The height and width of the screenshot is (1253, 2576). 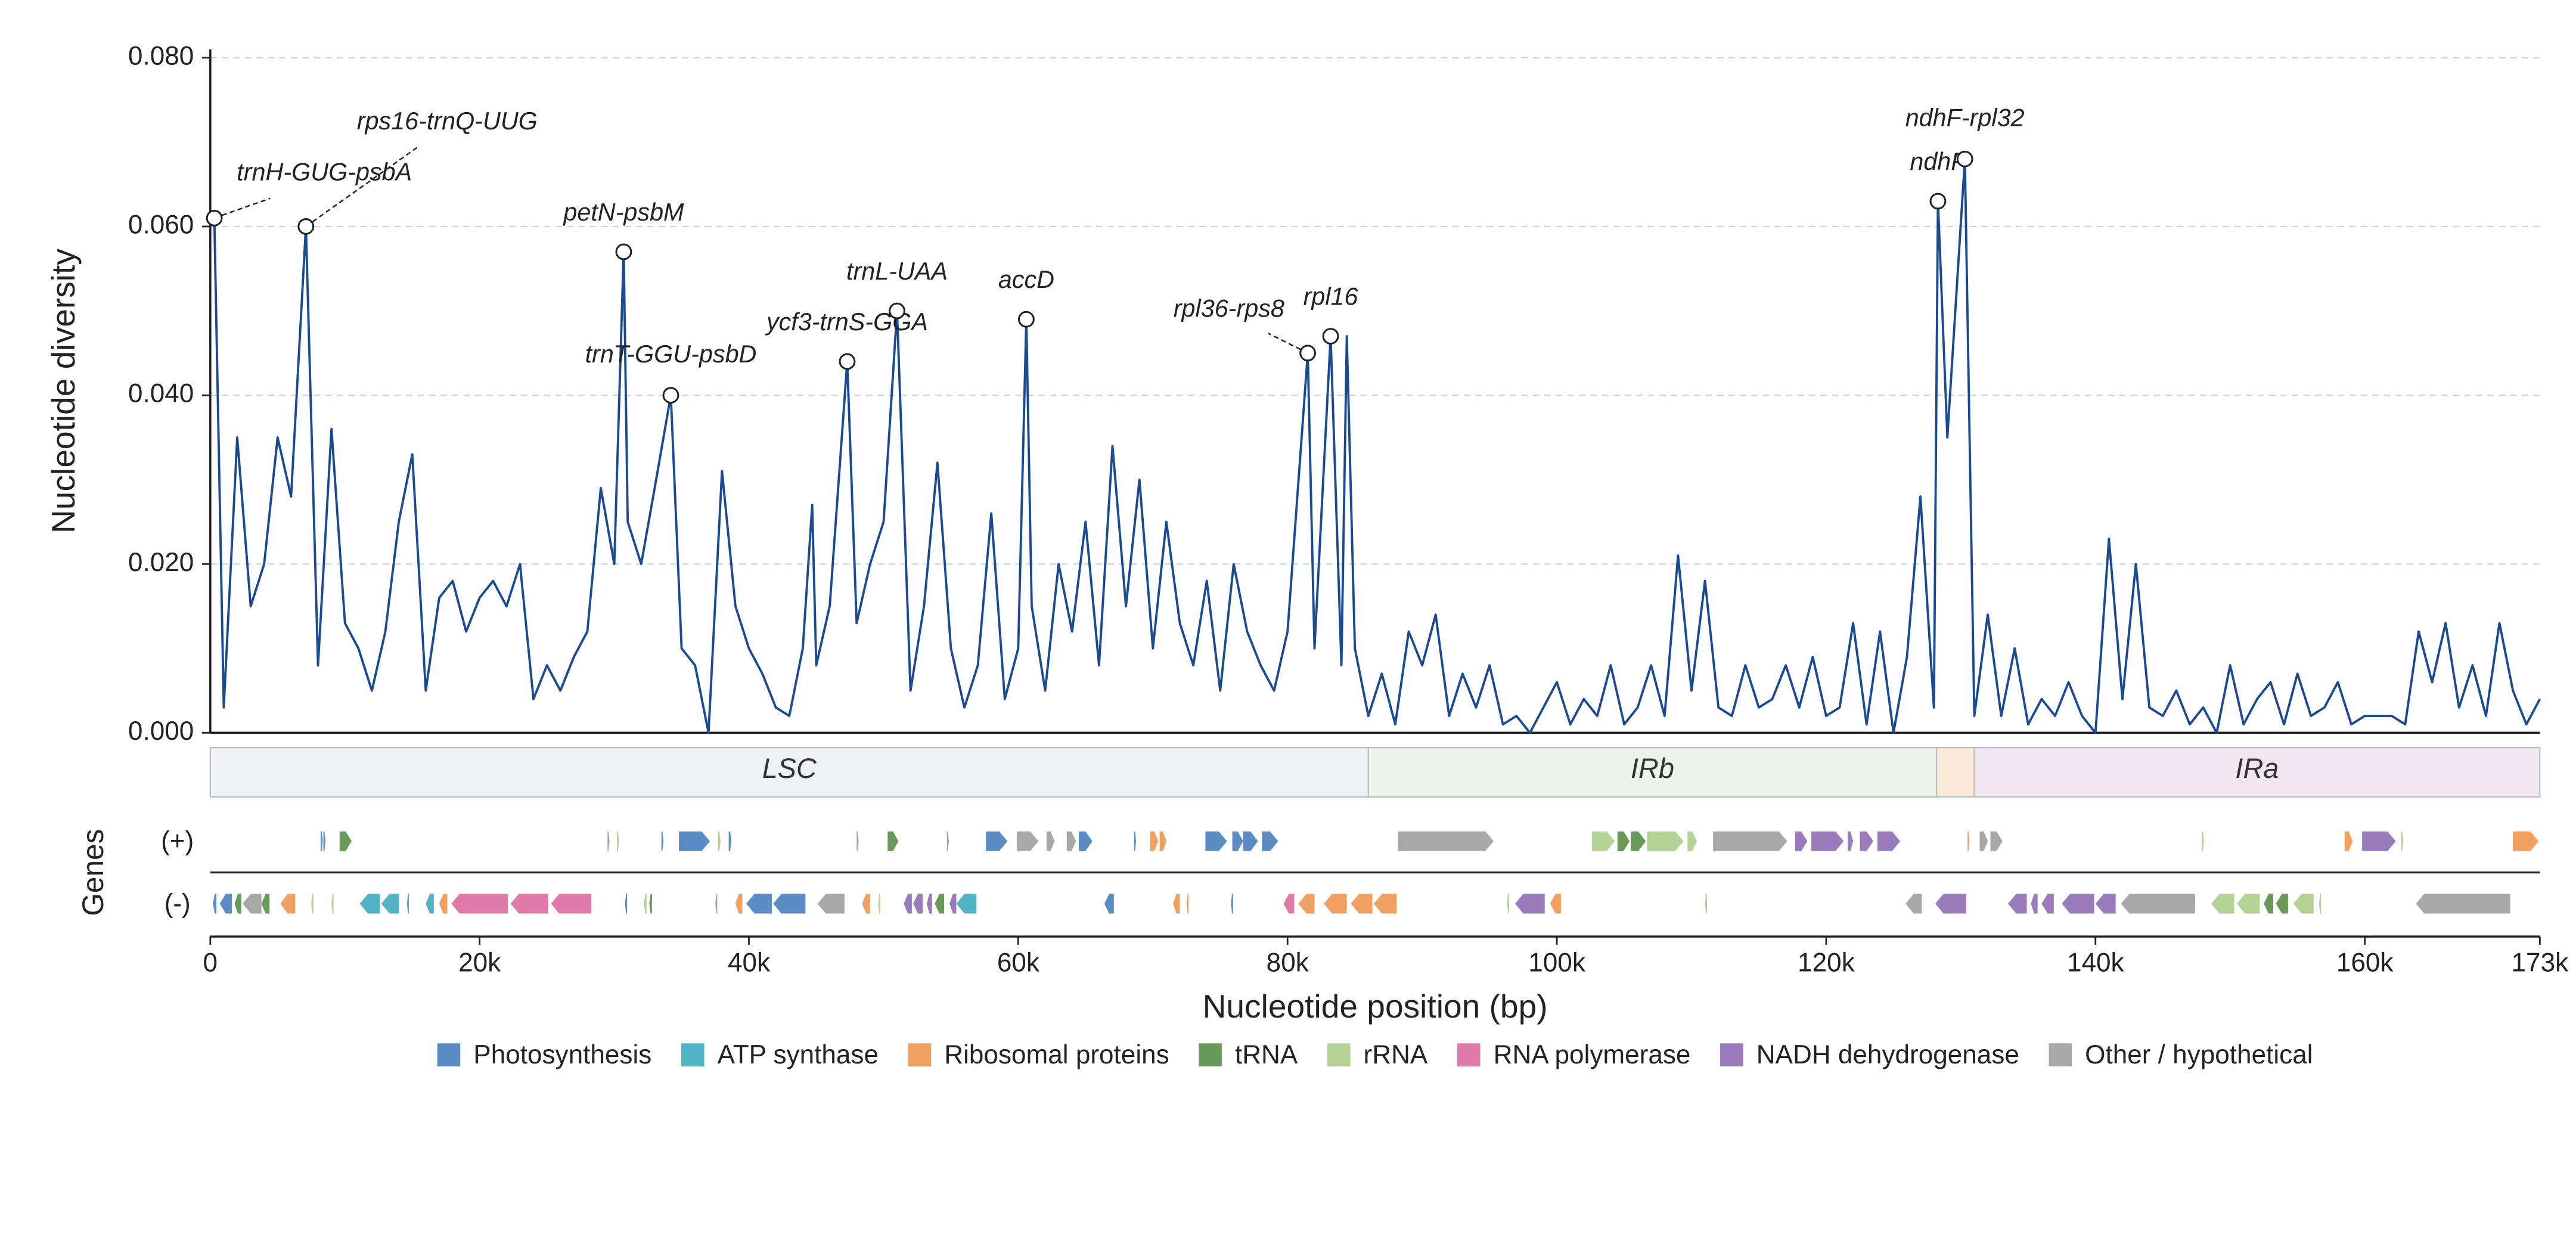 I want to click on region-block, so click(x=2257, y=772).